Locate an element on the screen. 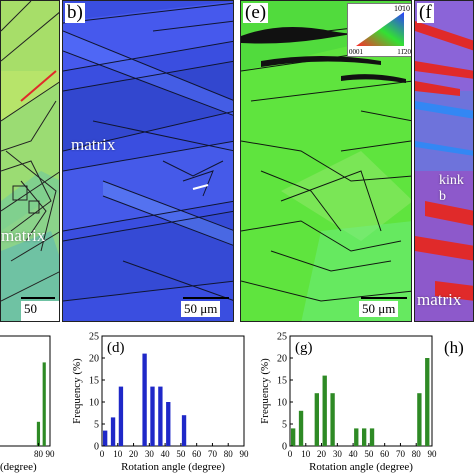 The image size is (474, 474). ipf-color-key: 10̄10 0001 11̄20 is located at coordinates (379, 30).